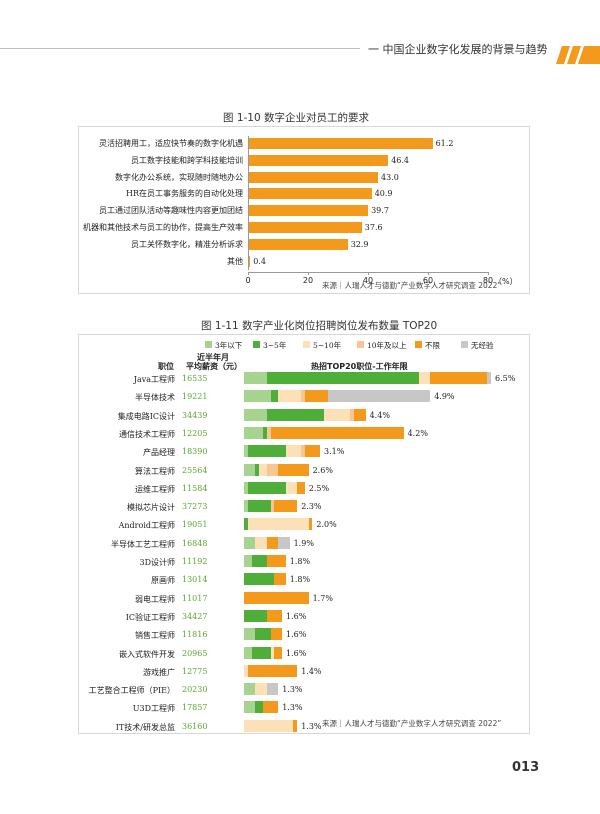  Describe the element at coordinates (213, 357) in the screenshot. I see `col-salary-header-line1: 近半年月` at that location.